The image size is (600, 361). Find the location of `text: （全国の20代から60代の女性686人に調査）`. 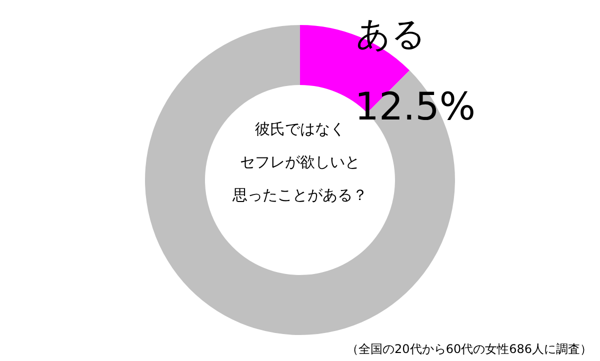

text: （全国の20代から60代の女性686人に調査） is located at coordinates (469, 349).